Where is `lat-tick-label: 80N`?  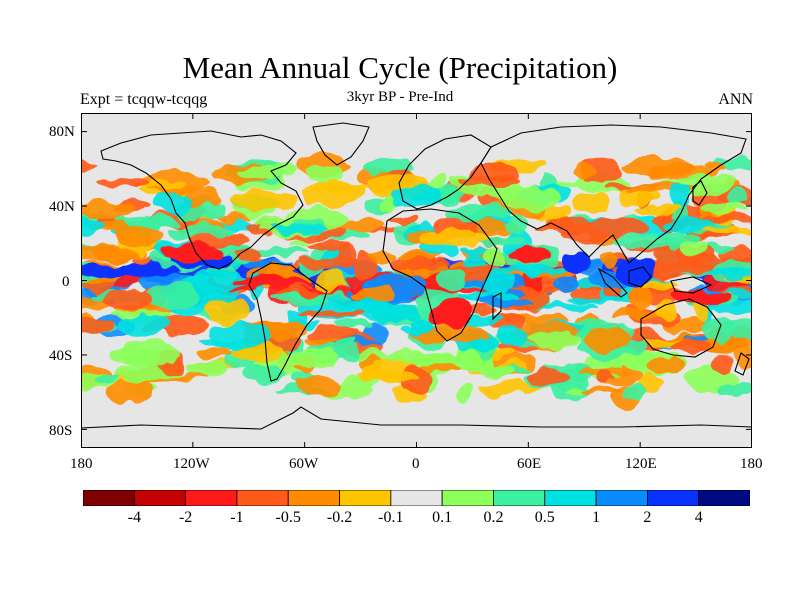
lat-tick-label: 80N is located at coordinates (62, 132).